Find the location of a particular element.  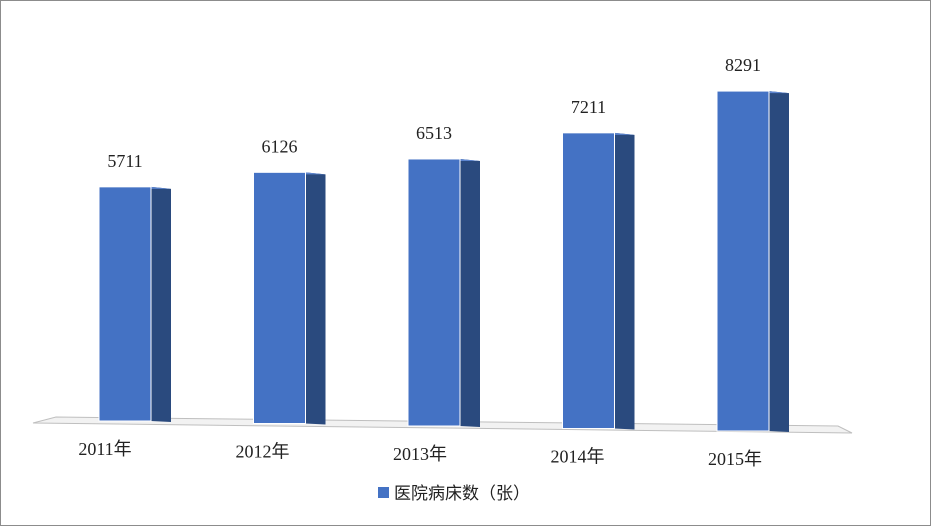

x-tick-label: 2012年 is located at coordinates (263, 452).